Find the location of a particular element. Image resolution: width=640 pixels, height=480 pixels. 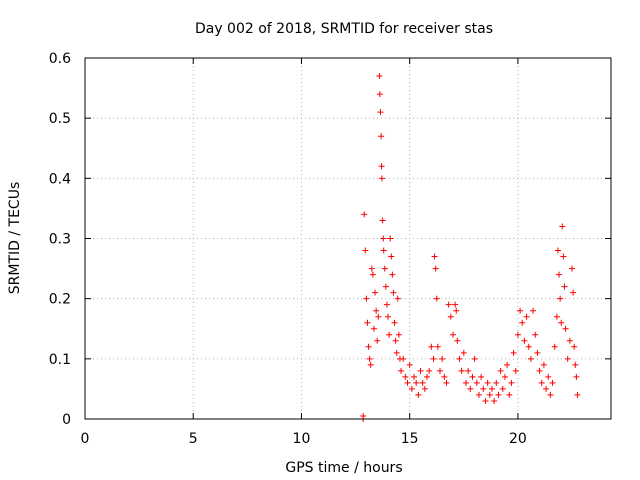

y-tick-label: 0.4 is located at coordinates (60, 179).